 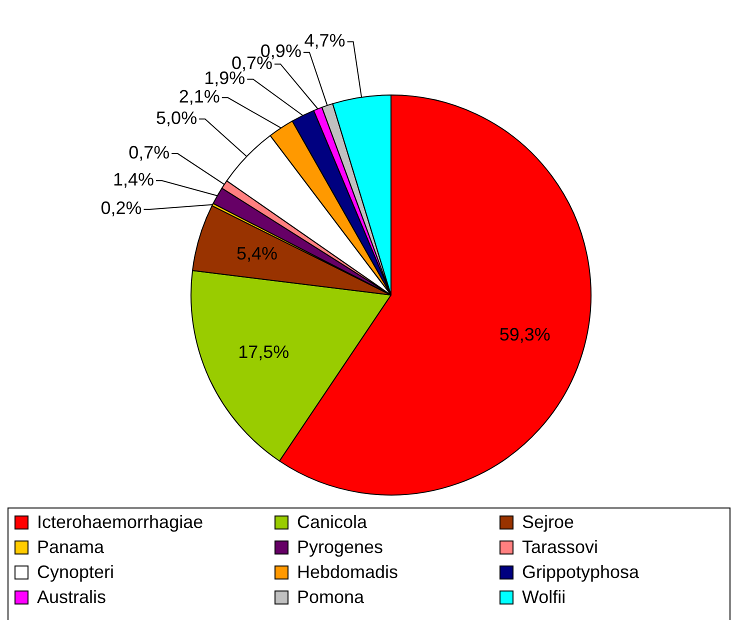 What do you see at coordinates (133, 179) in the screenshot?
I see `data-label: 1,4%` at bounding box center [133, 179].